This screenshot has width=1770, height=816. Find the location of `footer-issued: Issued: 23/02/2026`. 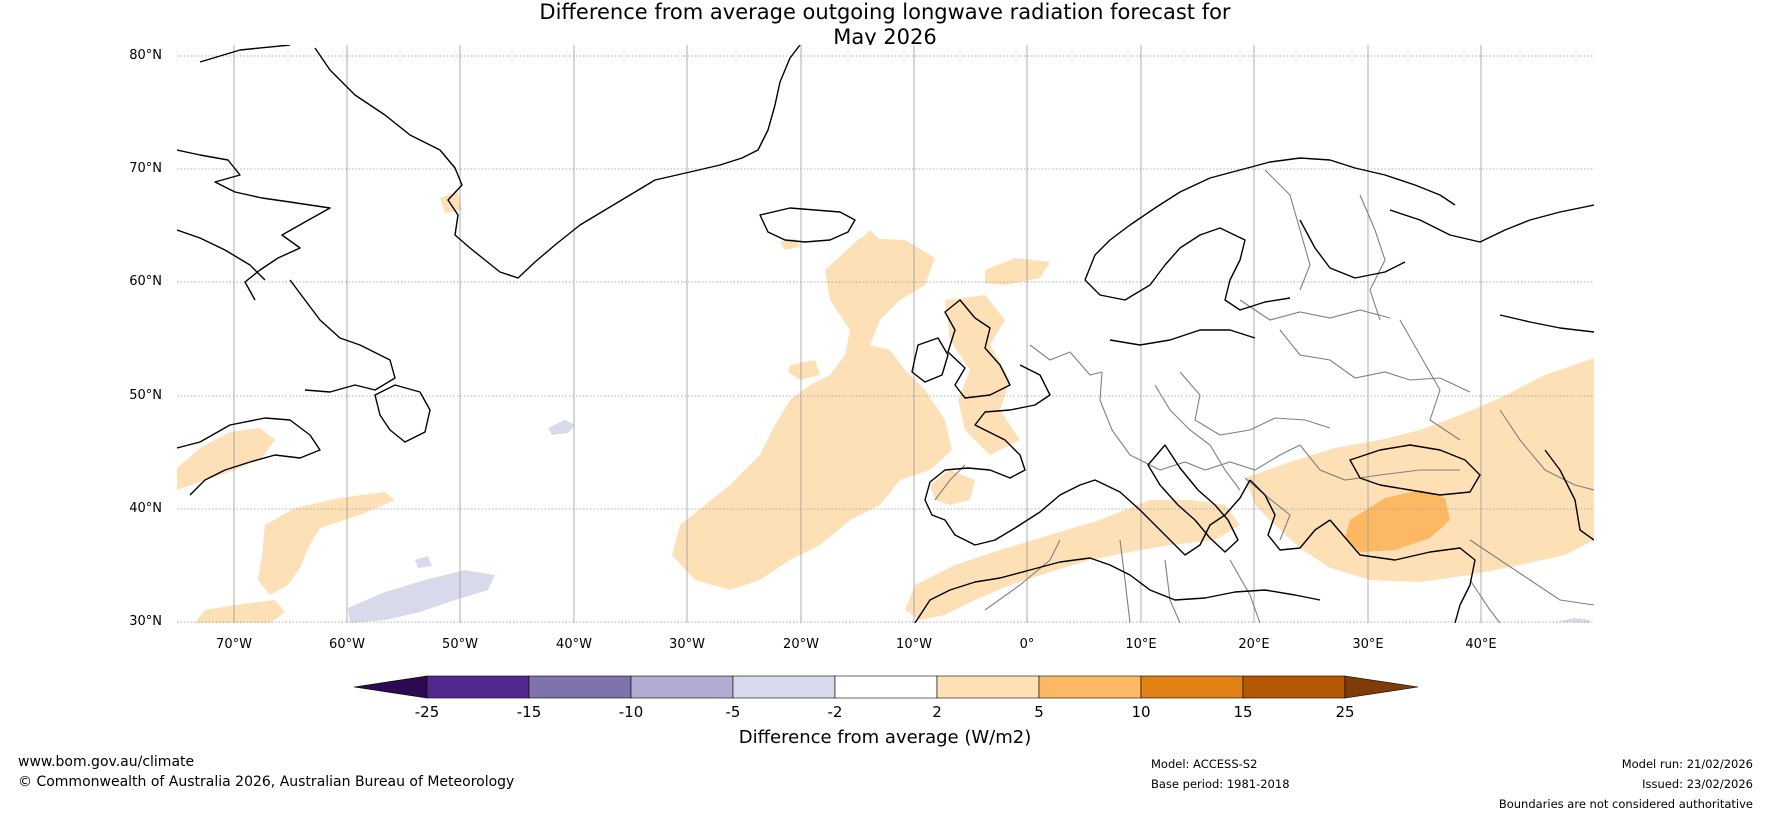

footer-issued: Issued: 23/02/2026 is located at coordinates (1697, 784).